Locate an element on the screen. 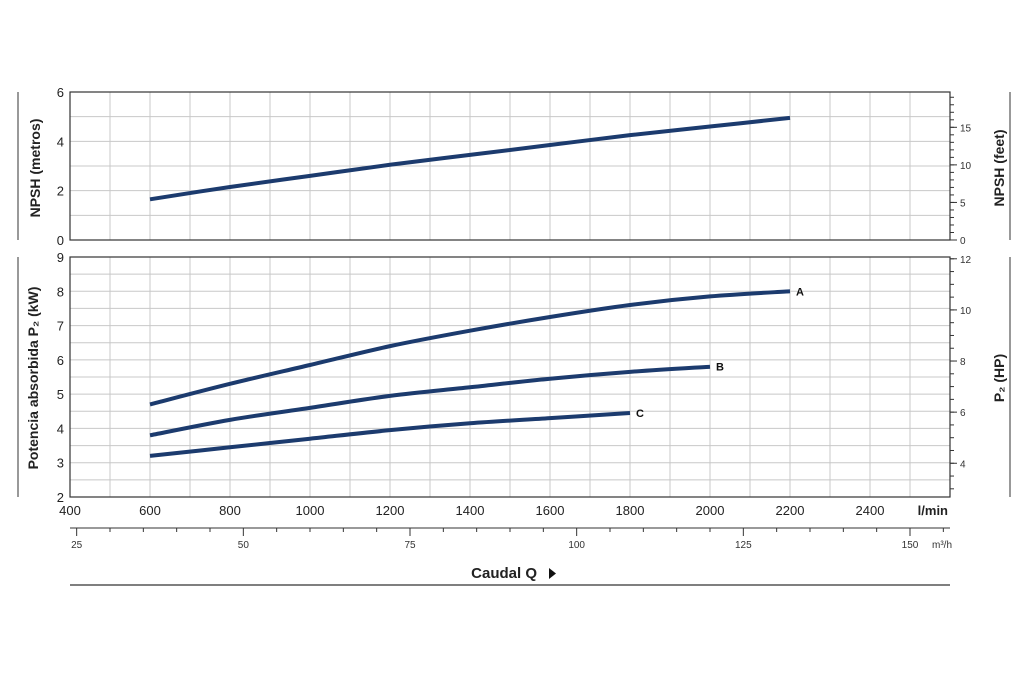 The image size is (1024, 683). x-tick-label: 1400 is located at coordinates (470, 510).